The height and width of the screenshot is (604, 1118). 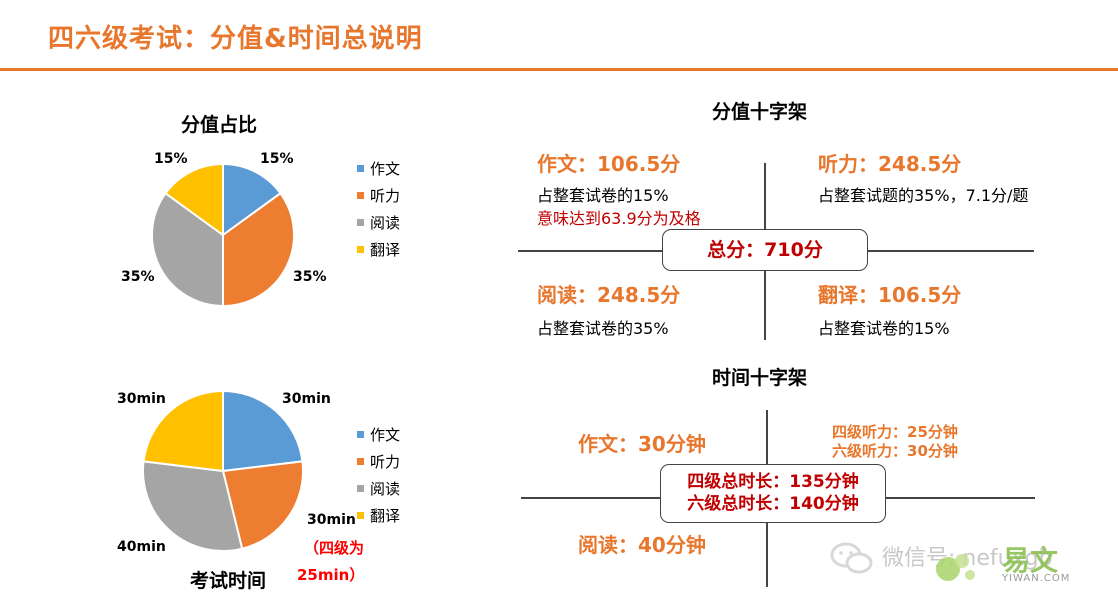 I want to click on cet4-total-time: 四级总时长：135分钟, so click(x=773, y=482).